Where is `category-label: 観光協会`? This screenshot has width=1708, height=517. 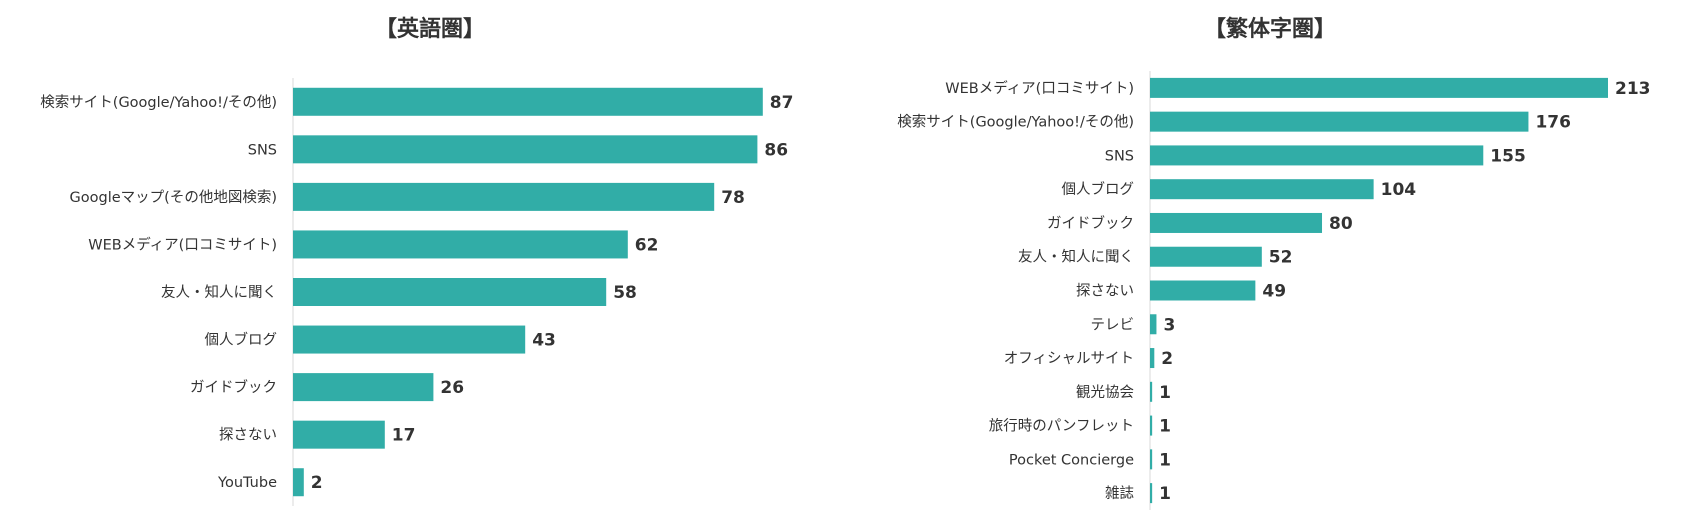
category-label: 観光協会 is located at coordinates (1105, 392).